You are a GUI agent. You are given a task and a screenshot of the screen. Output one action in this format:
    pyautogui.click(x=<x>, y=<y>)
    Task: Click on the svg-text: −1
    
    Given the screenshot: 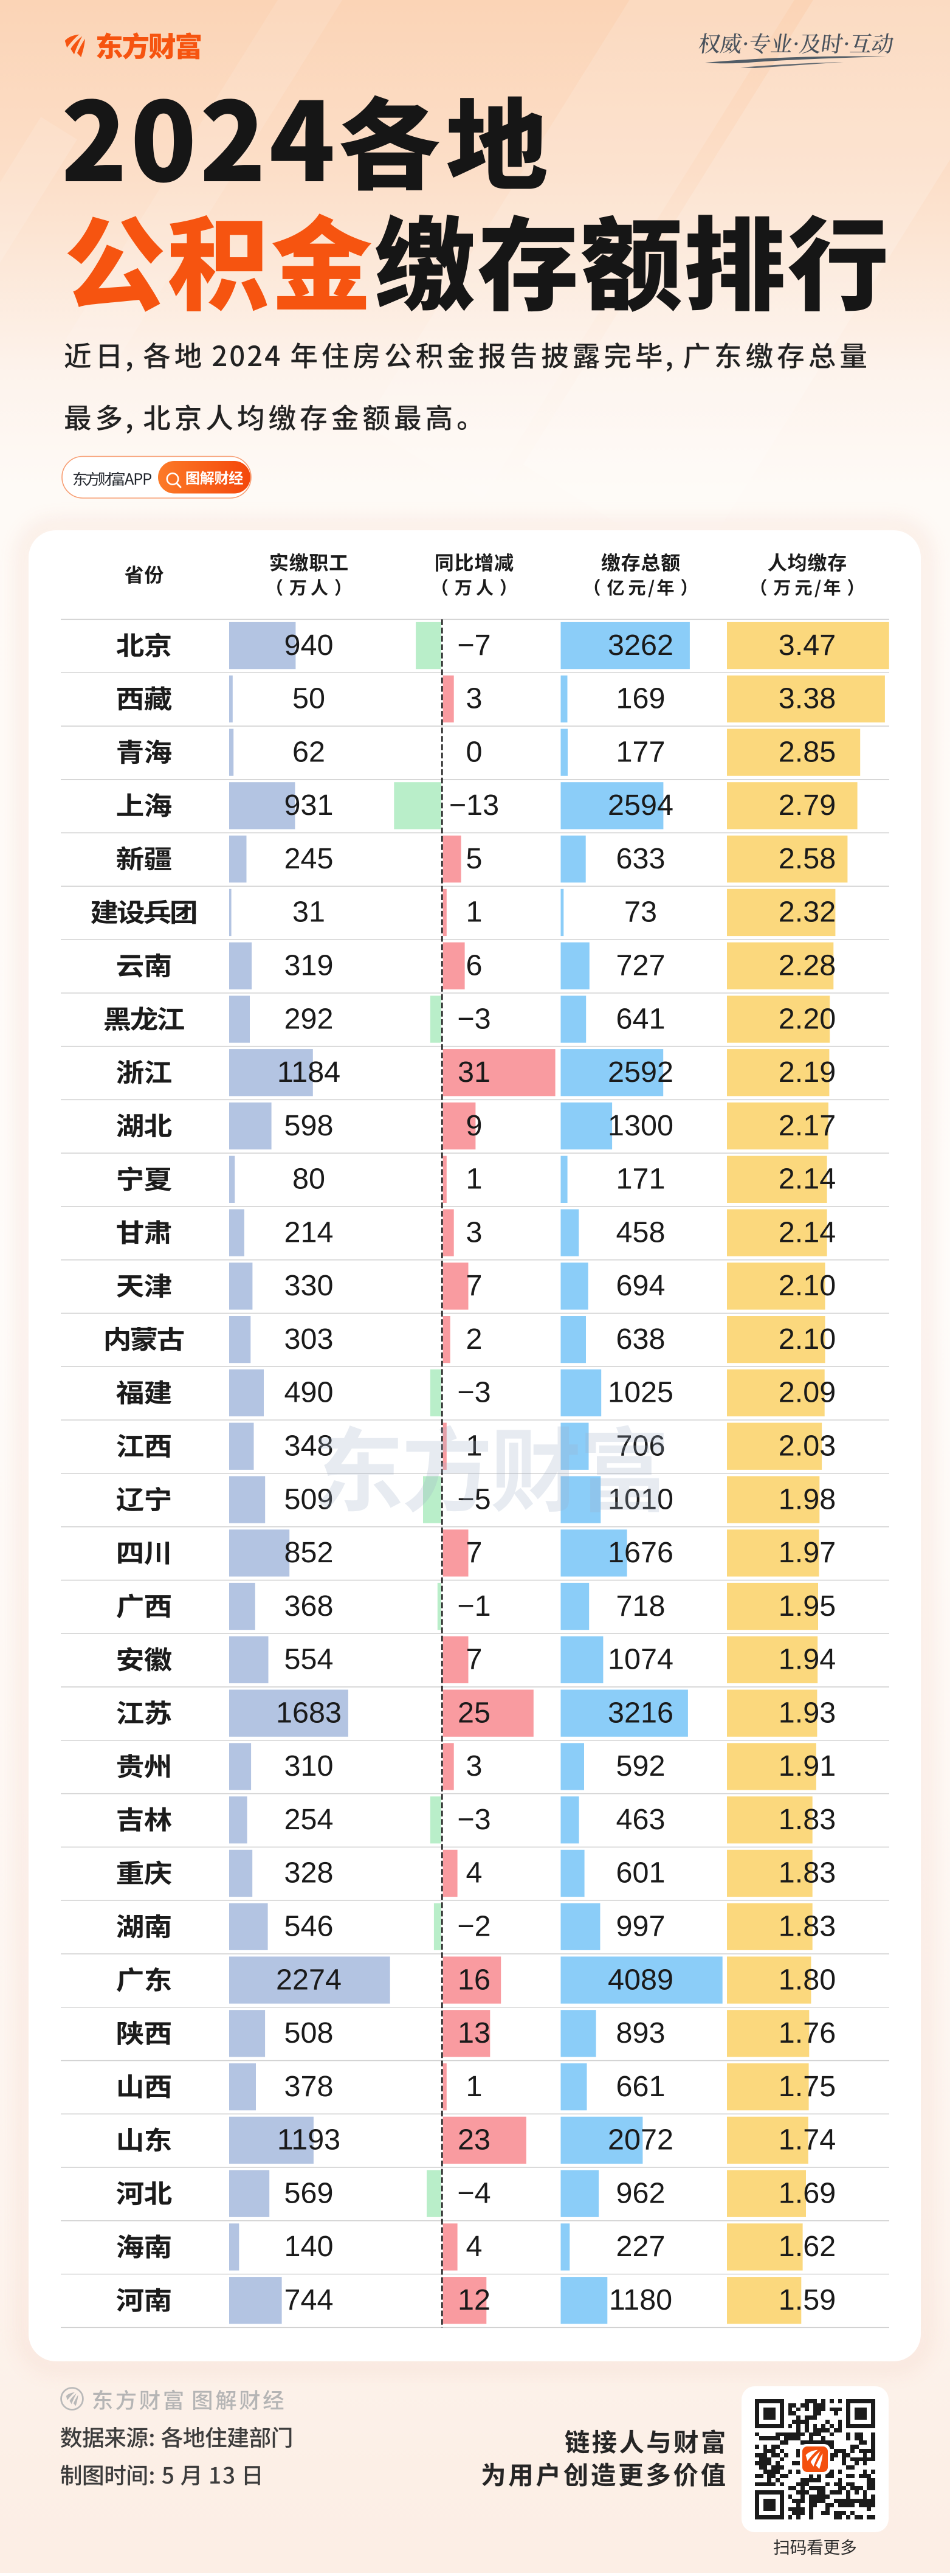 What is the action you would take?
    pyautogui.click(x=473, y=1606)
    